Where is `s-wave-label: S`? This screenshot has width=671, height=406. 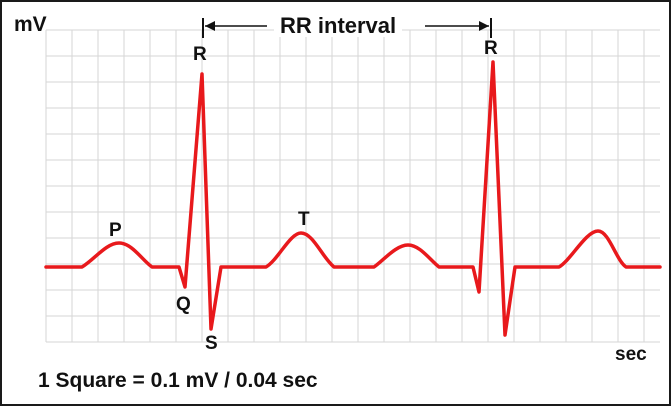 s-wave-label: S is located at coordinates (211, 343).